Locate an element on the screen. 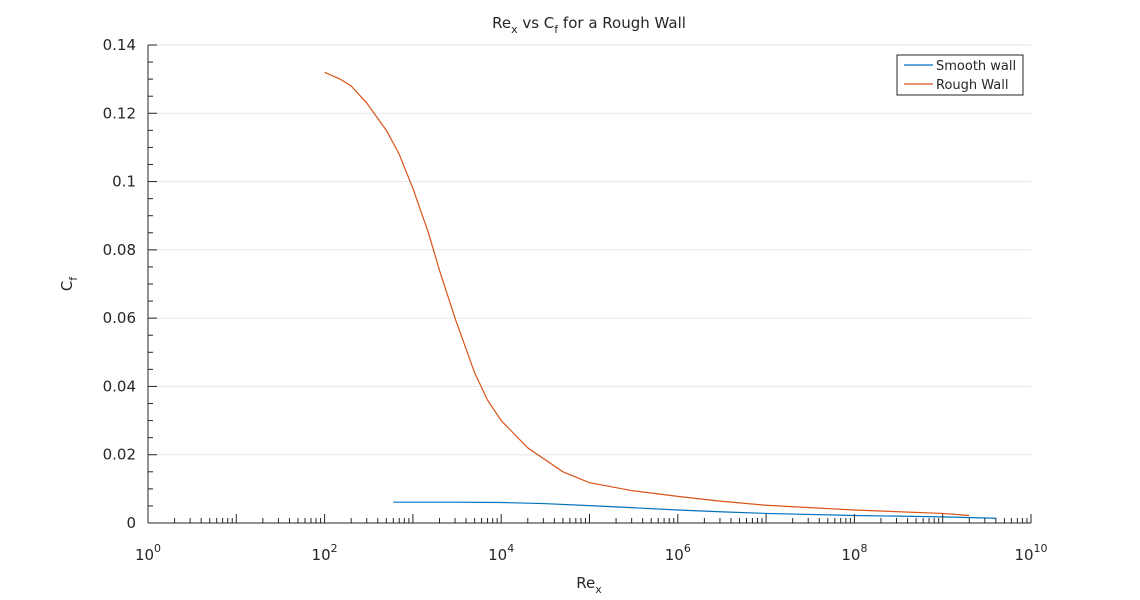  x-tick-label: 10¹⁰ is located at coordinates (1030, 553).